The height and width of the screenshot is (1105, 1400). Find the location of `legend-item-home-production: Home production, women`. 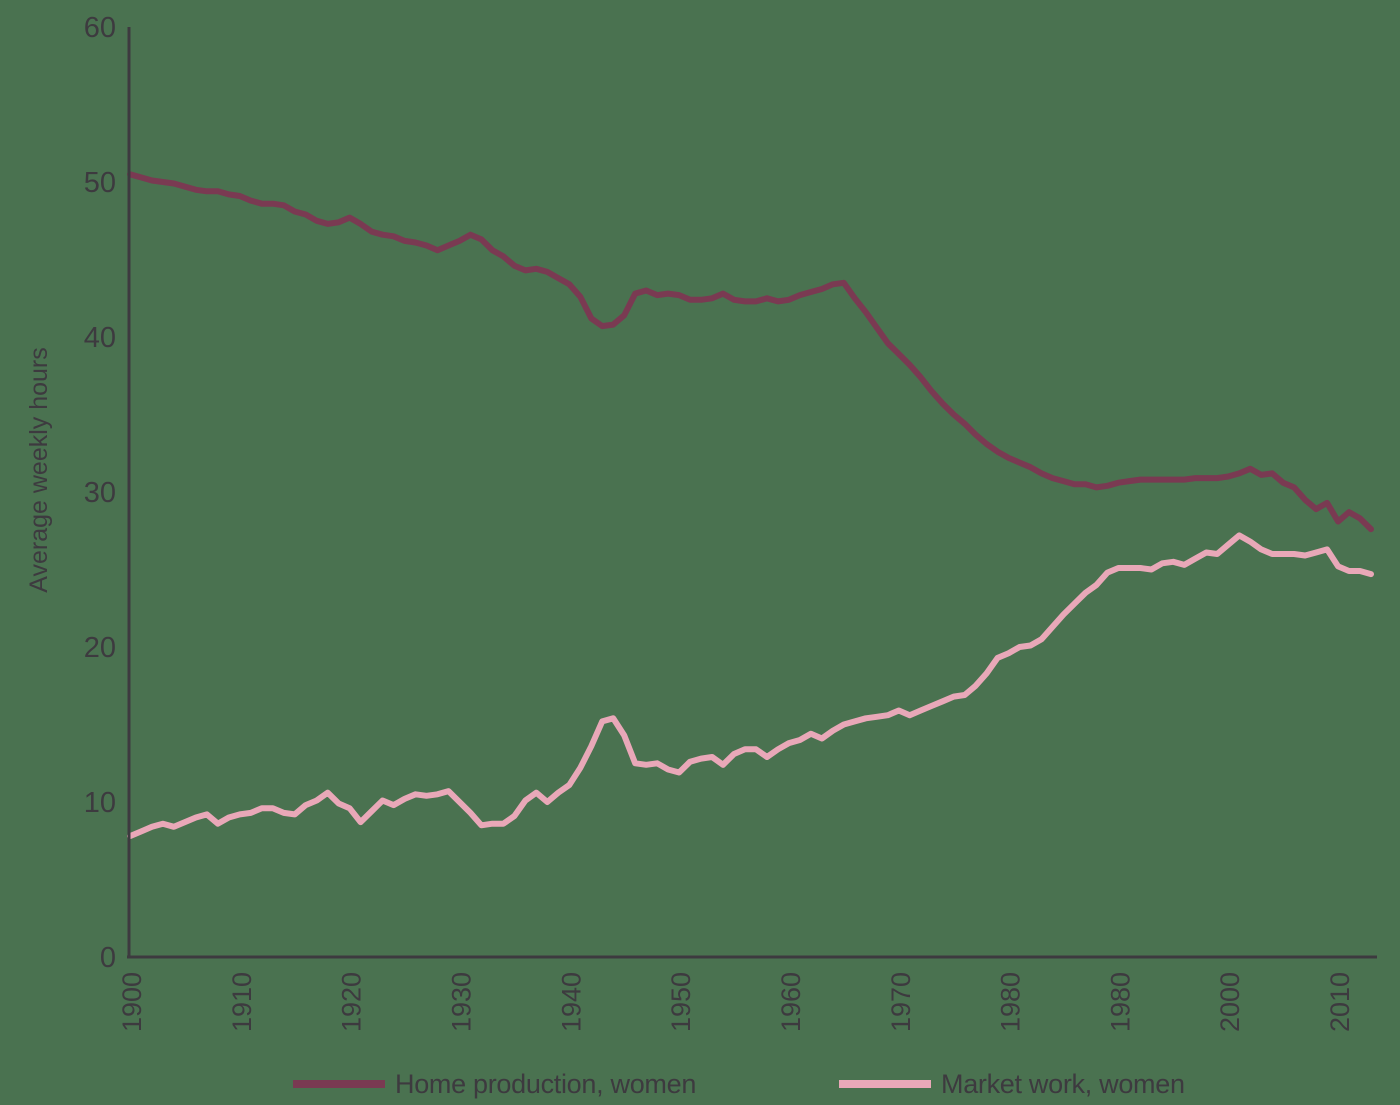

legend-item-home-production: Home production, women is located at coordinates (494, 1084).